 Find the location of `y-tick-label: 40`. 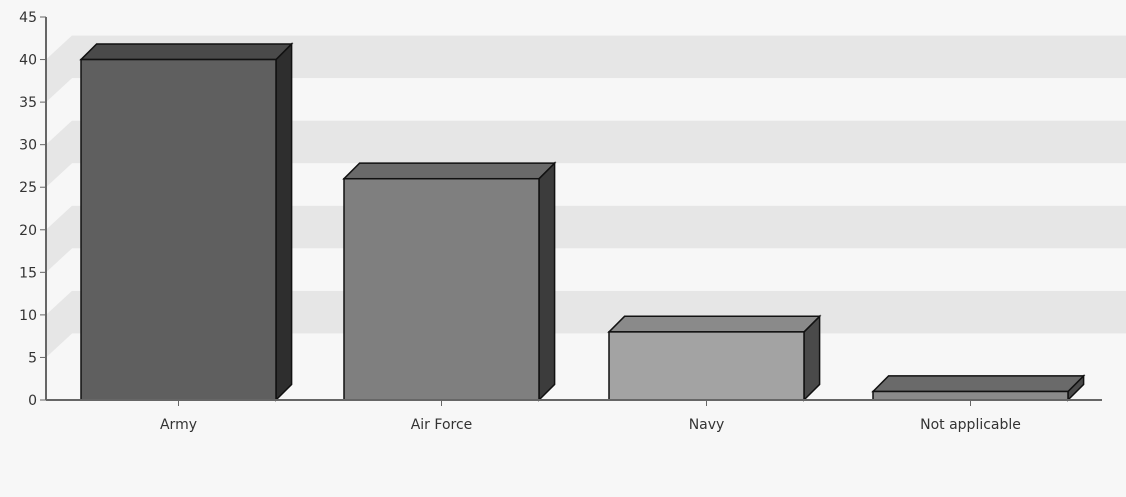

y-tick-label: 40 is located at coordinates (28, 61).